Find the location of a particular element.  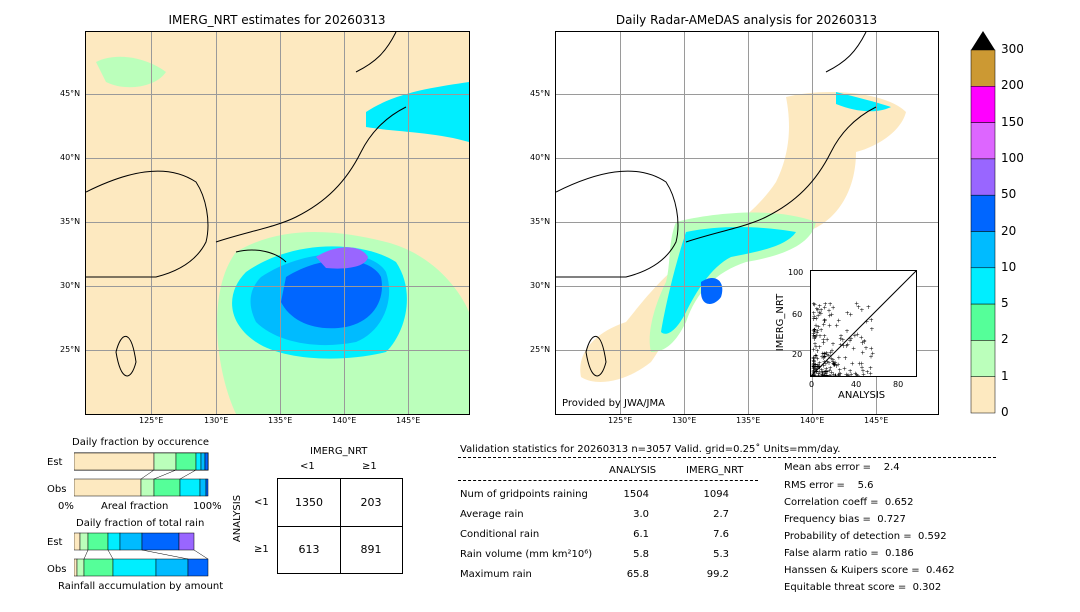

scatter-xlabel: ANALYSIS is located at coordinates (862, 395).